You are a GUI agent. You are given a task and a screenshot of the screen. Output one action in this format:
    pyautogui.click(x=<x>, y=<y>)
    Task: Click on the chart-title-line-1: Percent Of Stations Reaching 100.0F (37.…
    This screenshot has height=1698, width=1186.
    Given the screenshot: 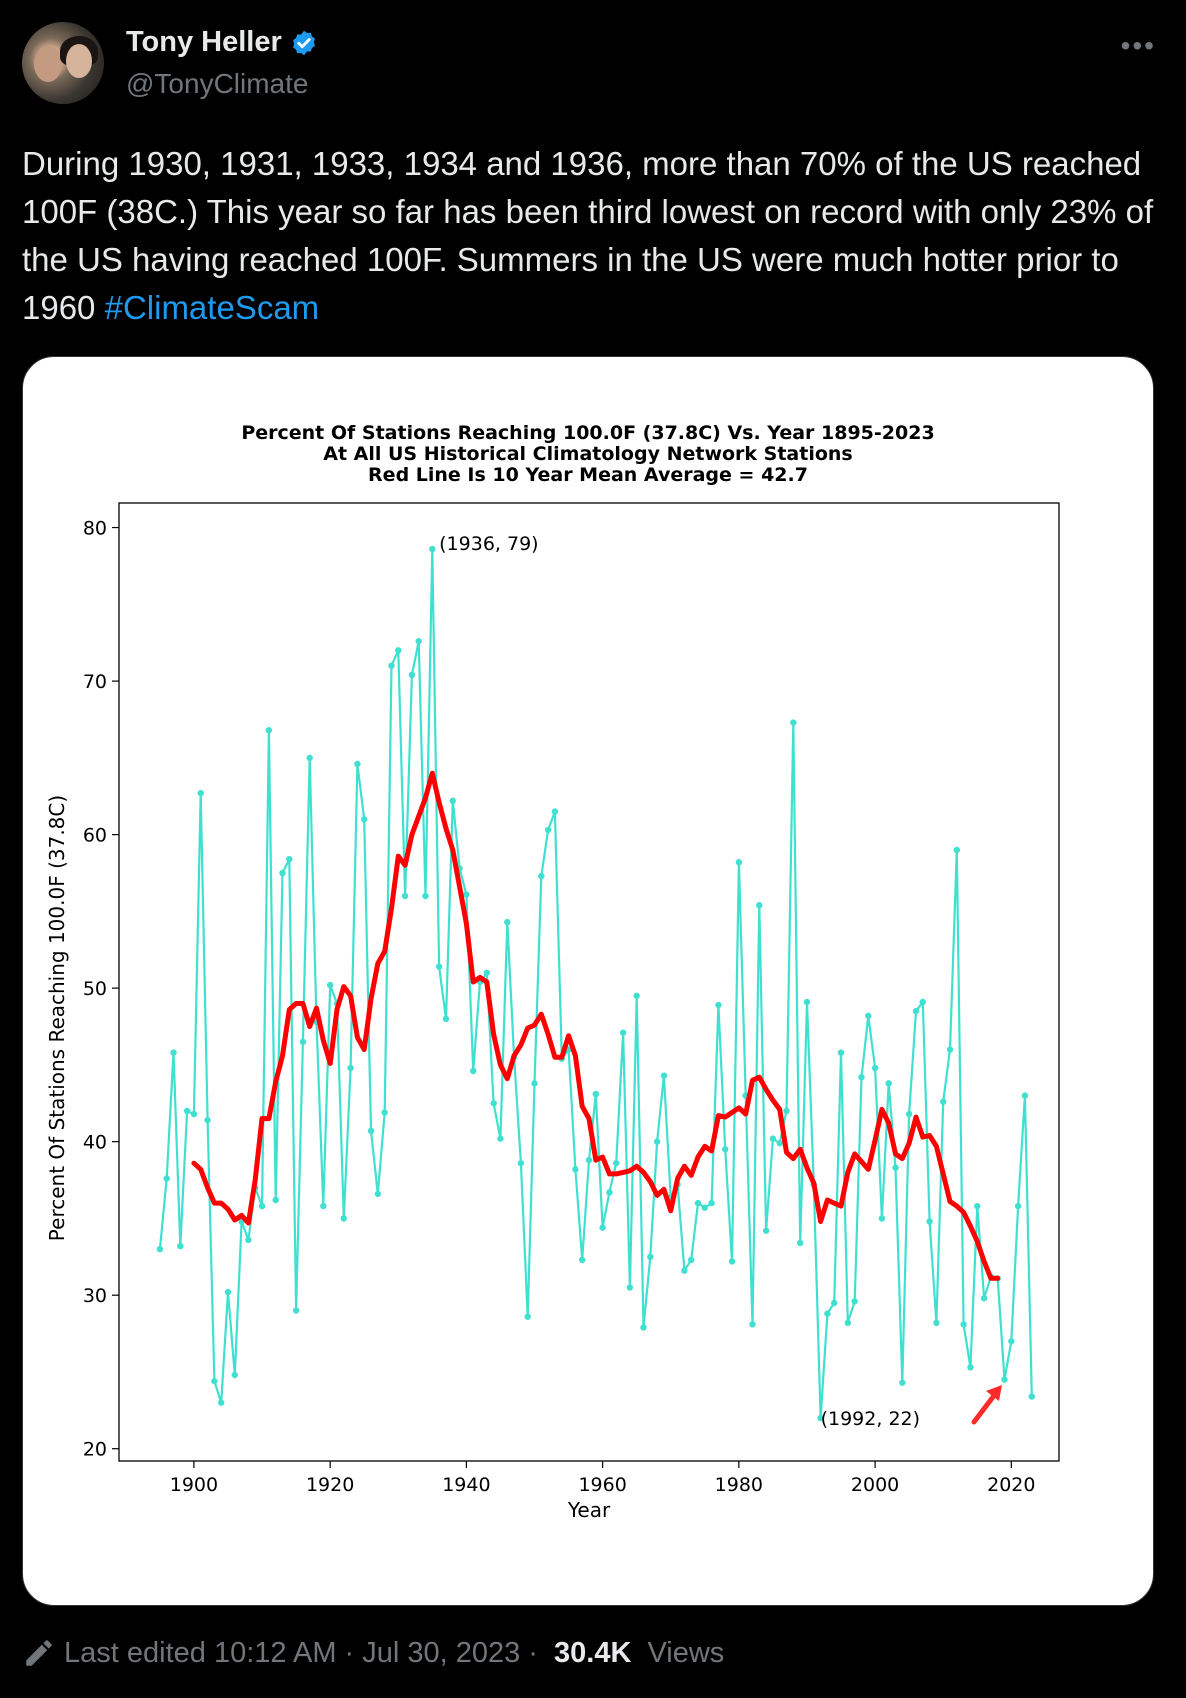 What is the action you would take?
    pyautogui.click(x=587, y=433)
    